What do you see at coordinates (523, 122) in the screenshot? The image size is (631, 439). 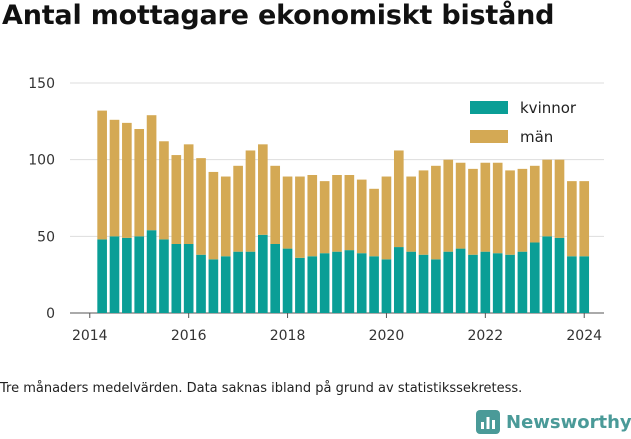 I see `legend: kvinnor män` at bounding box center [523, 122].